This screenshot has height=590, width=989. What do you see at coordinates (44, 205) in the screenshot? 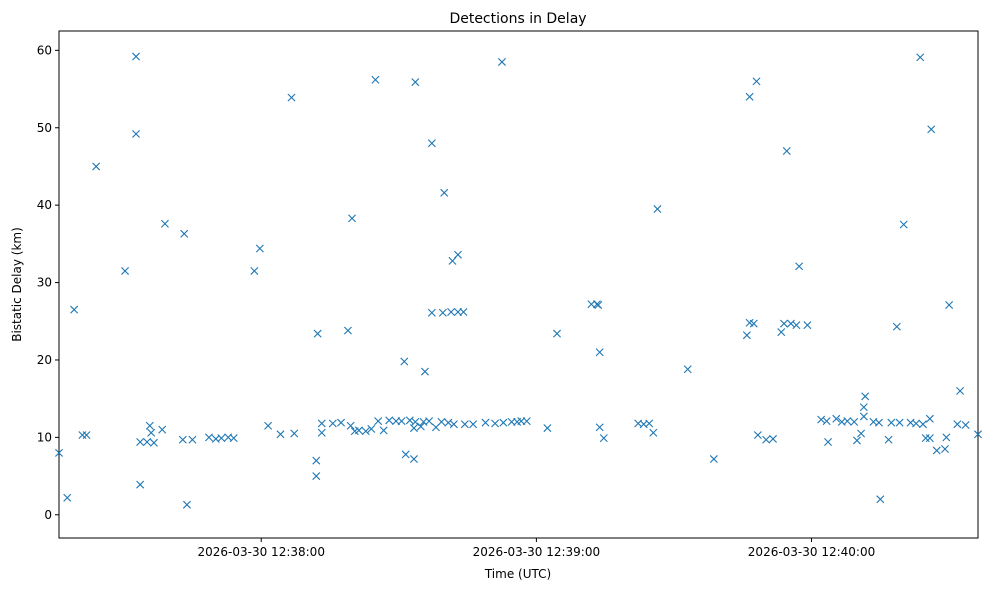
I see `y-tick-label: 40` at bounding box center [44, 205].